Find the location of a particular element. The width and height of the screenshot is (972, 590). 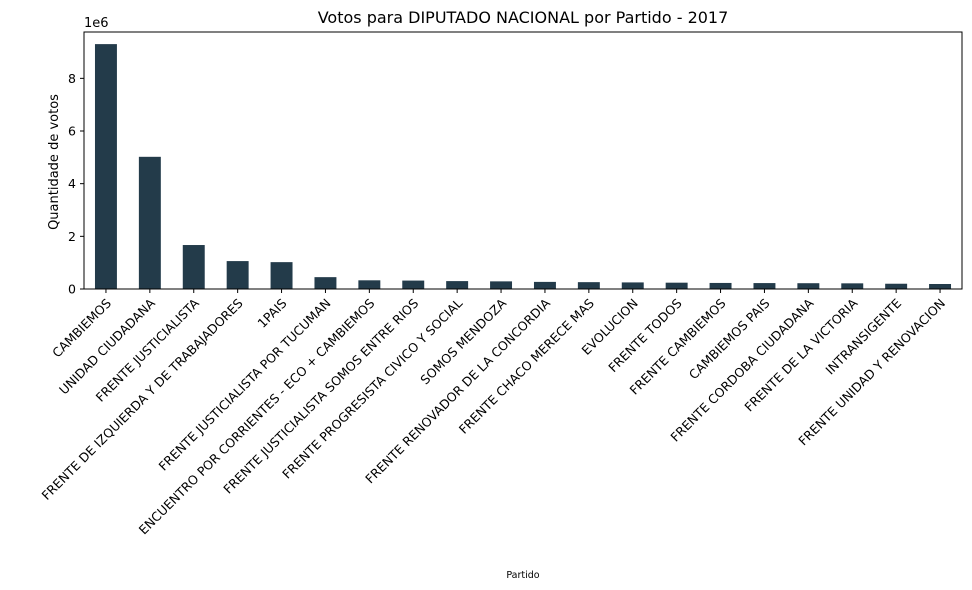

y-axis-label: Quantidade de votos is located at coordinates (54, 162).